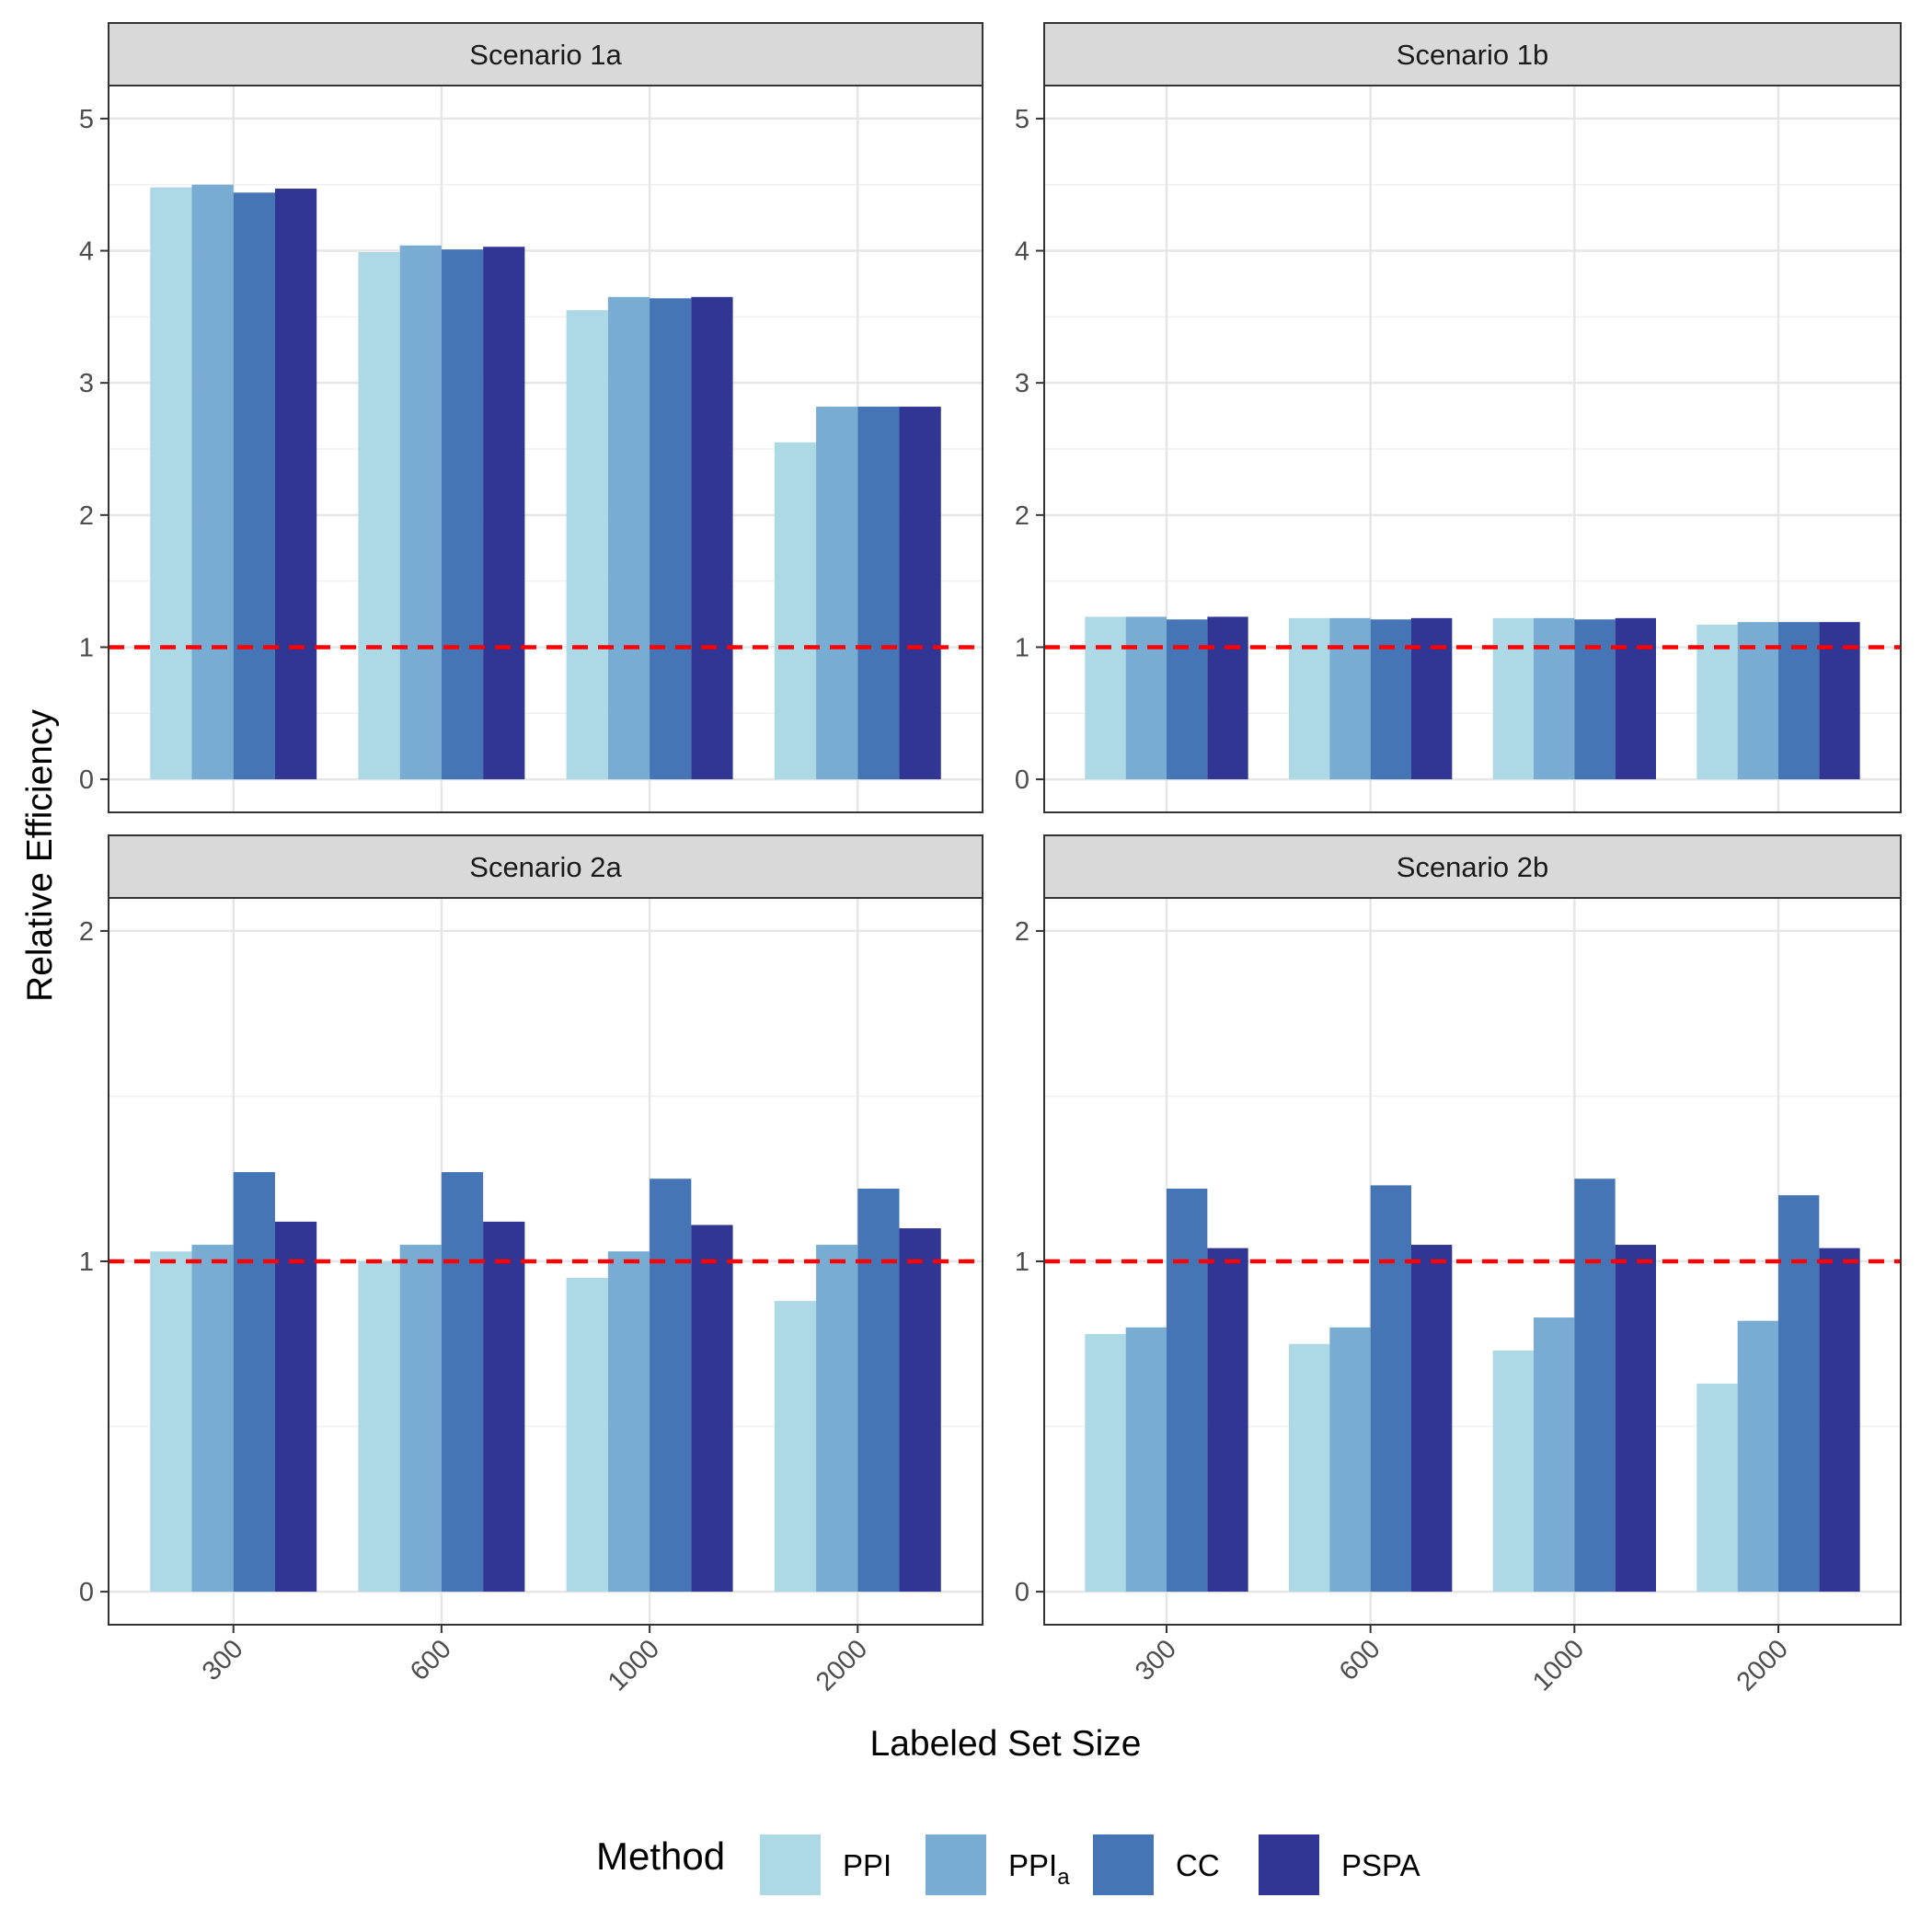  I want to click on legend-entries: PPI PPIa CC PSPA, so click(1090, 1864).